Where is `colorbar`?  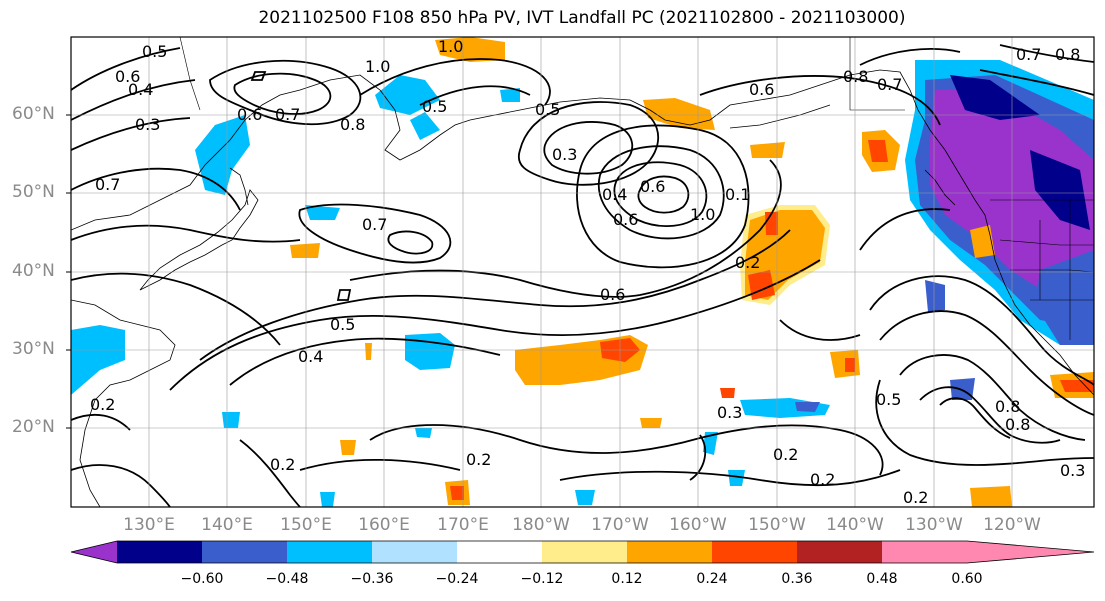
colorbar is located at coordinates (582, 552).